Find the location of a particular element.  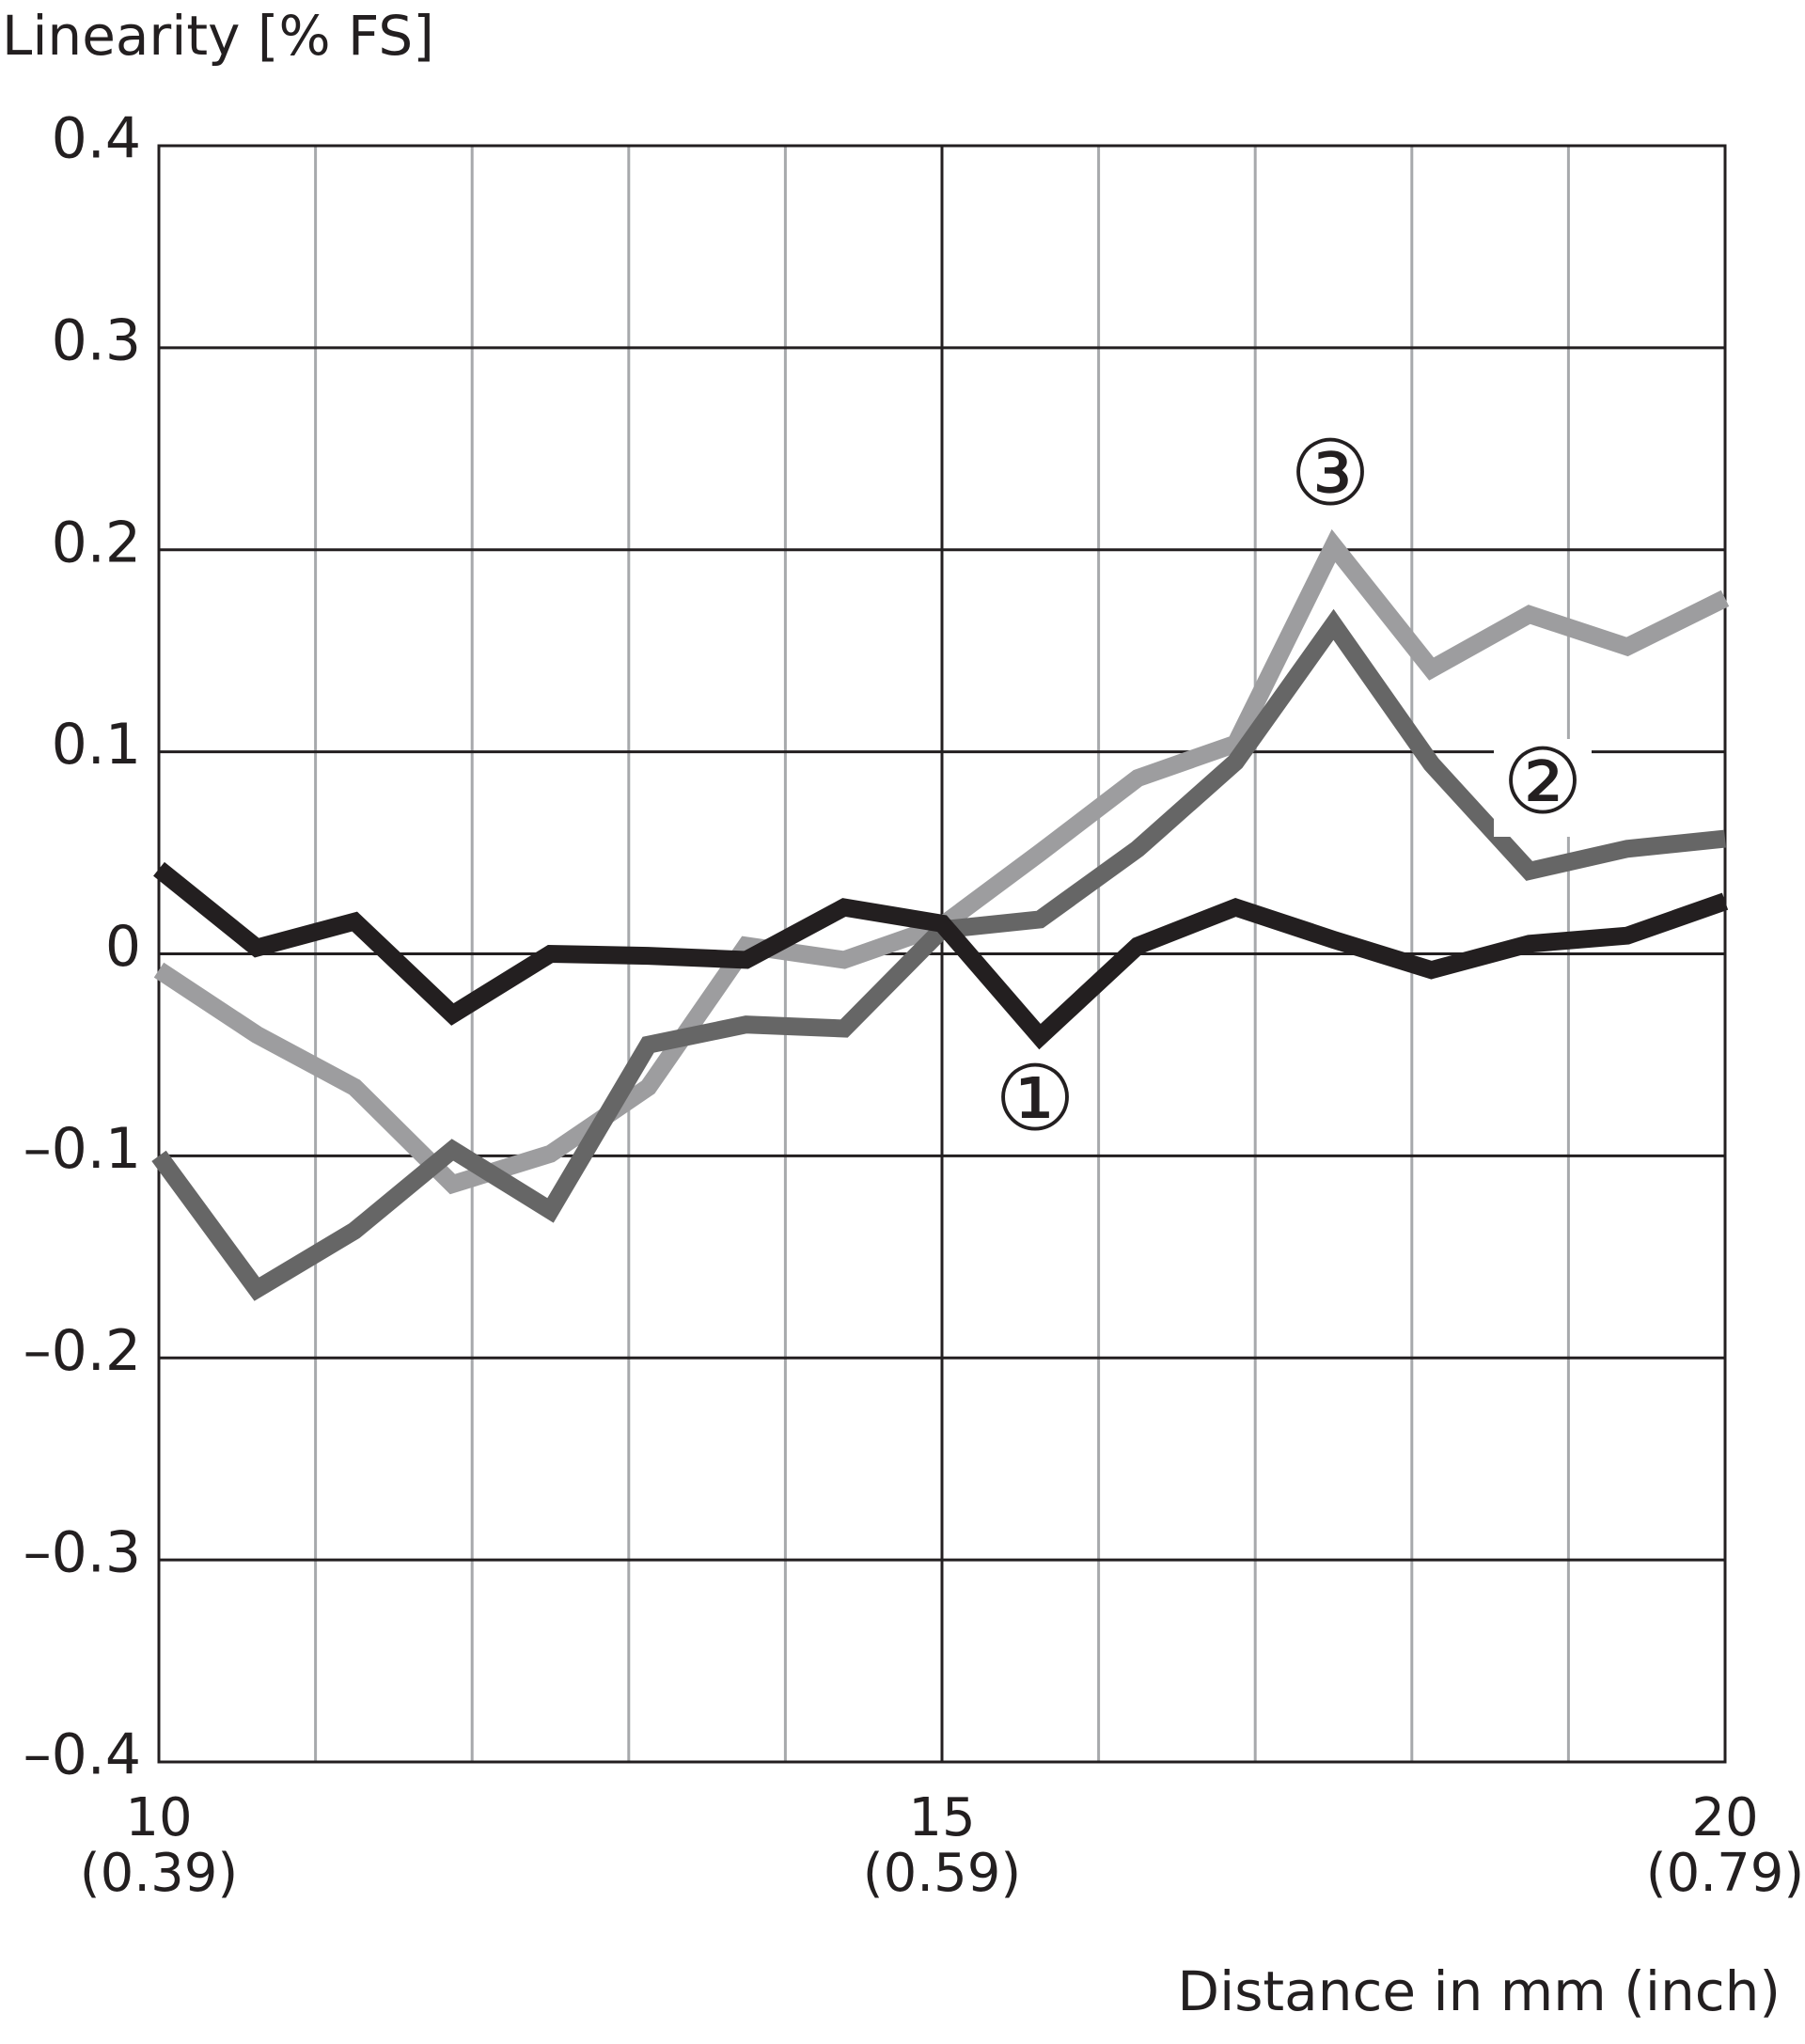

x-axis-label: Distance in mm (inch) is located at coordinates (1479, 1991).